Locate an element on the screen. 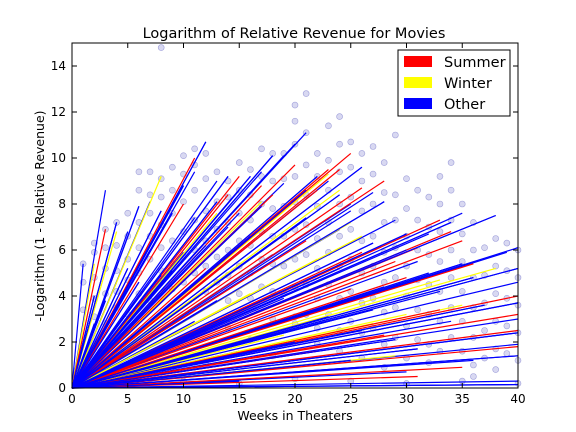  x-tick-label: 15 is located at coordinates (239, 399).